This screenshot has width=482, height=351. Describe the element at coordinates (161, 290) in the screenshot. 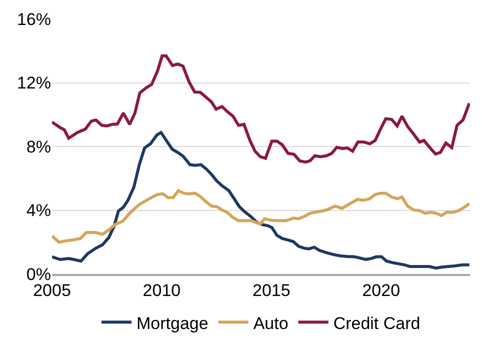

I see `x-tick-label: 2010` at that location.